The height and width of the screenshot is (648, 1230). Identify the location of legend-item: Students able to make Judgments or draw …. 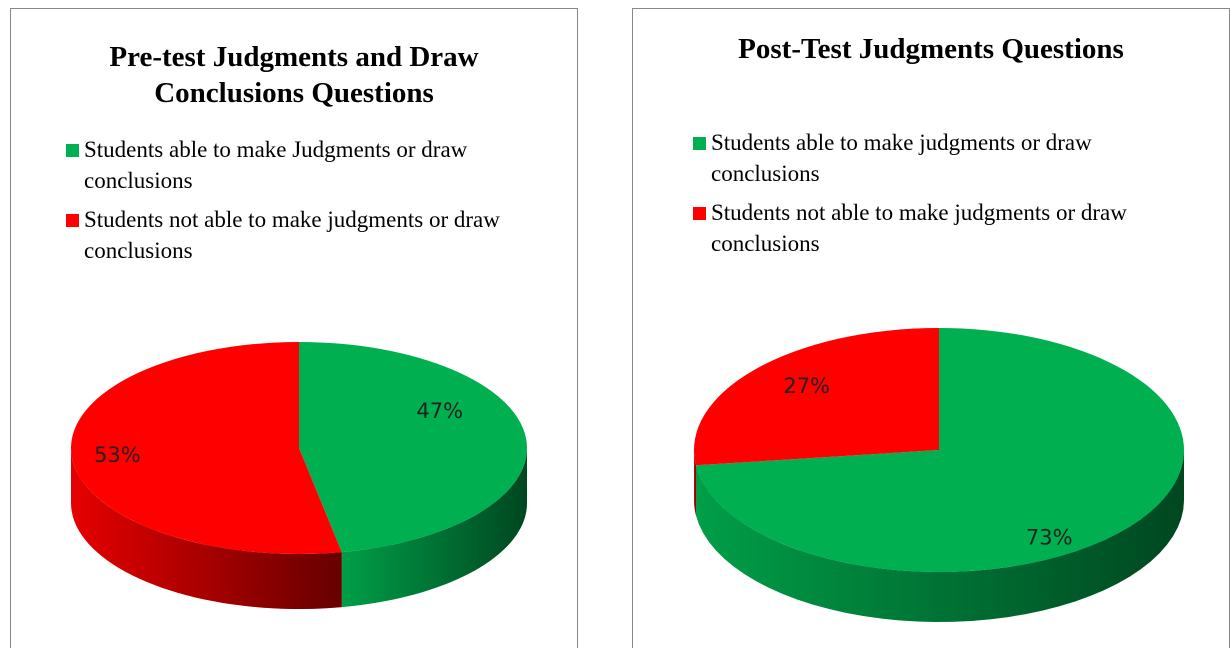
(301, 165).